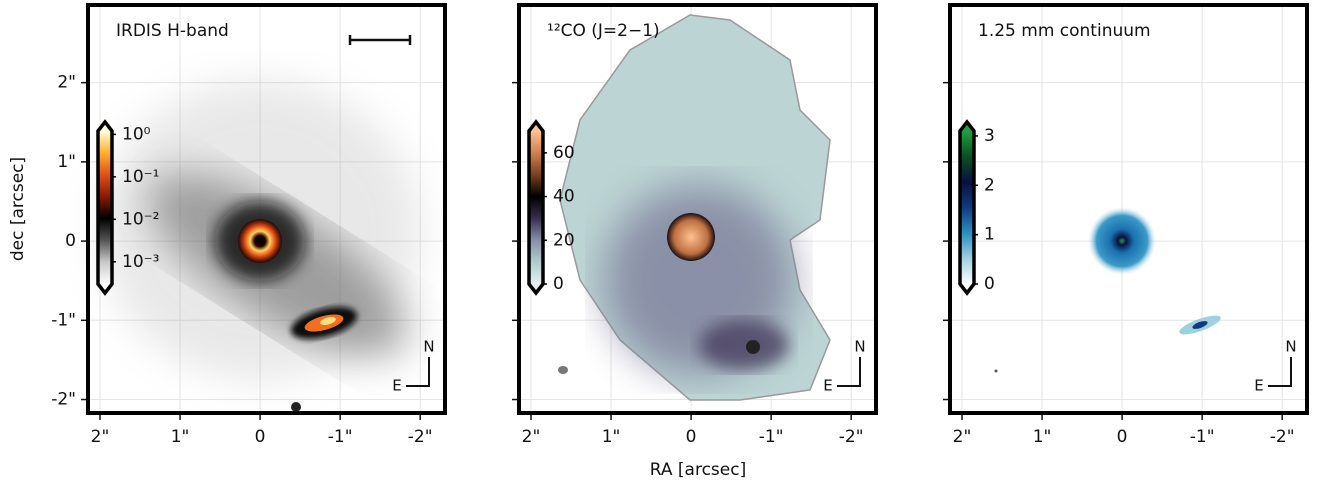 This screenshot has height=489, width=1321. Describe the element at coordinates (976, 207) in the screenshot. I see `colorbar: 3 2 1 0` at that location.